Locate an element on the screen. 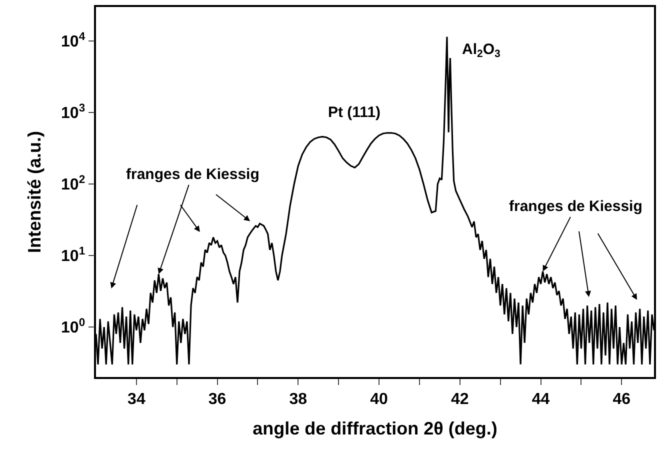 This screenshot has height=452, width=660. x-tick-label: 40 is located at coordinates (379, 399).